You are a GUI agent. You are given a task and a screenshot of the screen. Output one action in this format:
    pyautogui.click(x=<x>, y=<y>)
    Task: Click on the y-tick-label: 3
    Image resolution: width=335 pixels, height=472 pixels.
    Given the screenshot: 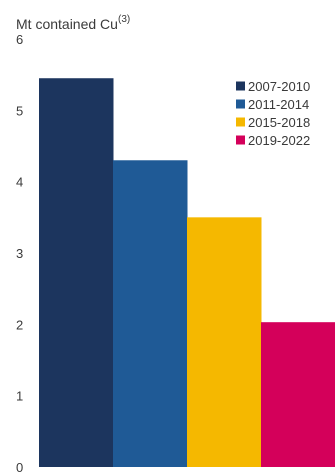 What is the action you would take?
    pyautogui.click(x=19, y=253)
    